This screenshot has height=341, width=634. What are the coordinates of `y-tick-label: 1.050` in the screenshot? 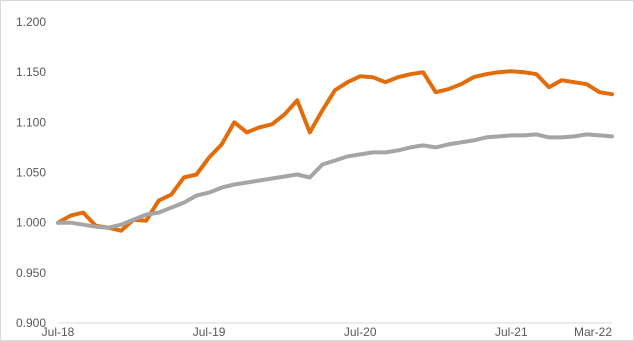 It's located at (31, 173).